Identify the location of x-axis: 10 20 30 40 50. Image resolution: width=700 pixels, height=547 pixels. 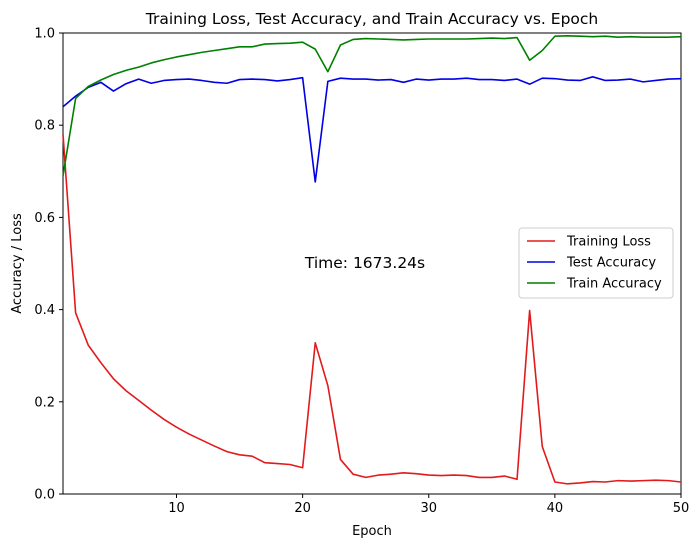
(428, 505).